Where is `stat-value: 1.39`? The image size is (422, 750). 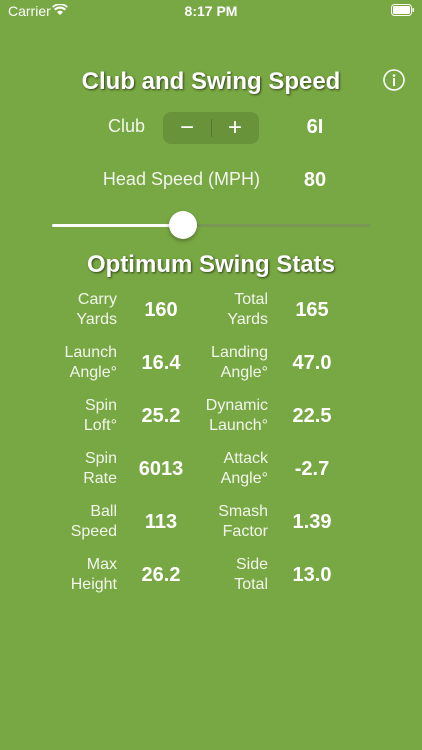
stat-value: 1.39 is located at coordinates (312, 522).